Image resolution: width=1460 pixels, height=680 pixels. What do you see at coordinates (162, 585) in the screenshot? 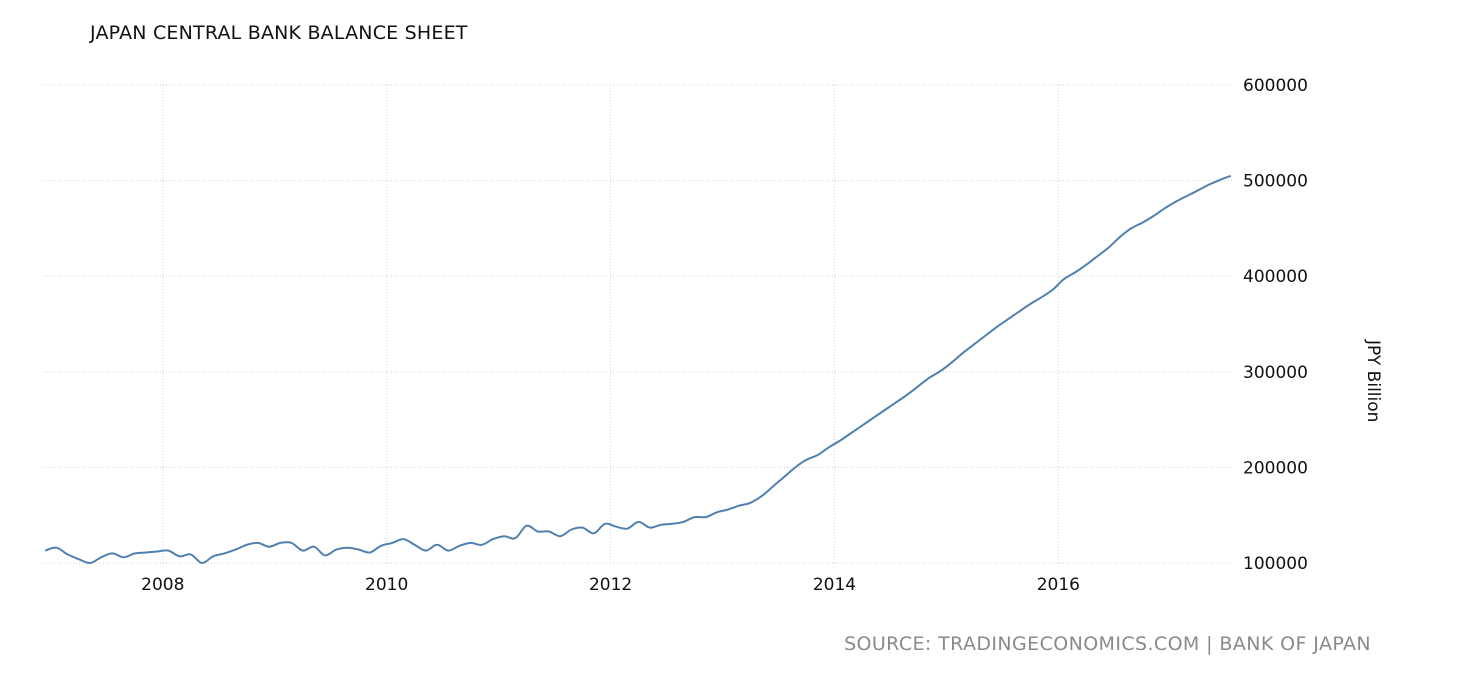
I see `x-tick-label: 2008` at bounding box center [162, 585].